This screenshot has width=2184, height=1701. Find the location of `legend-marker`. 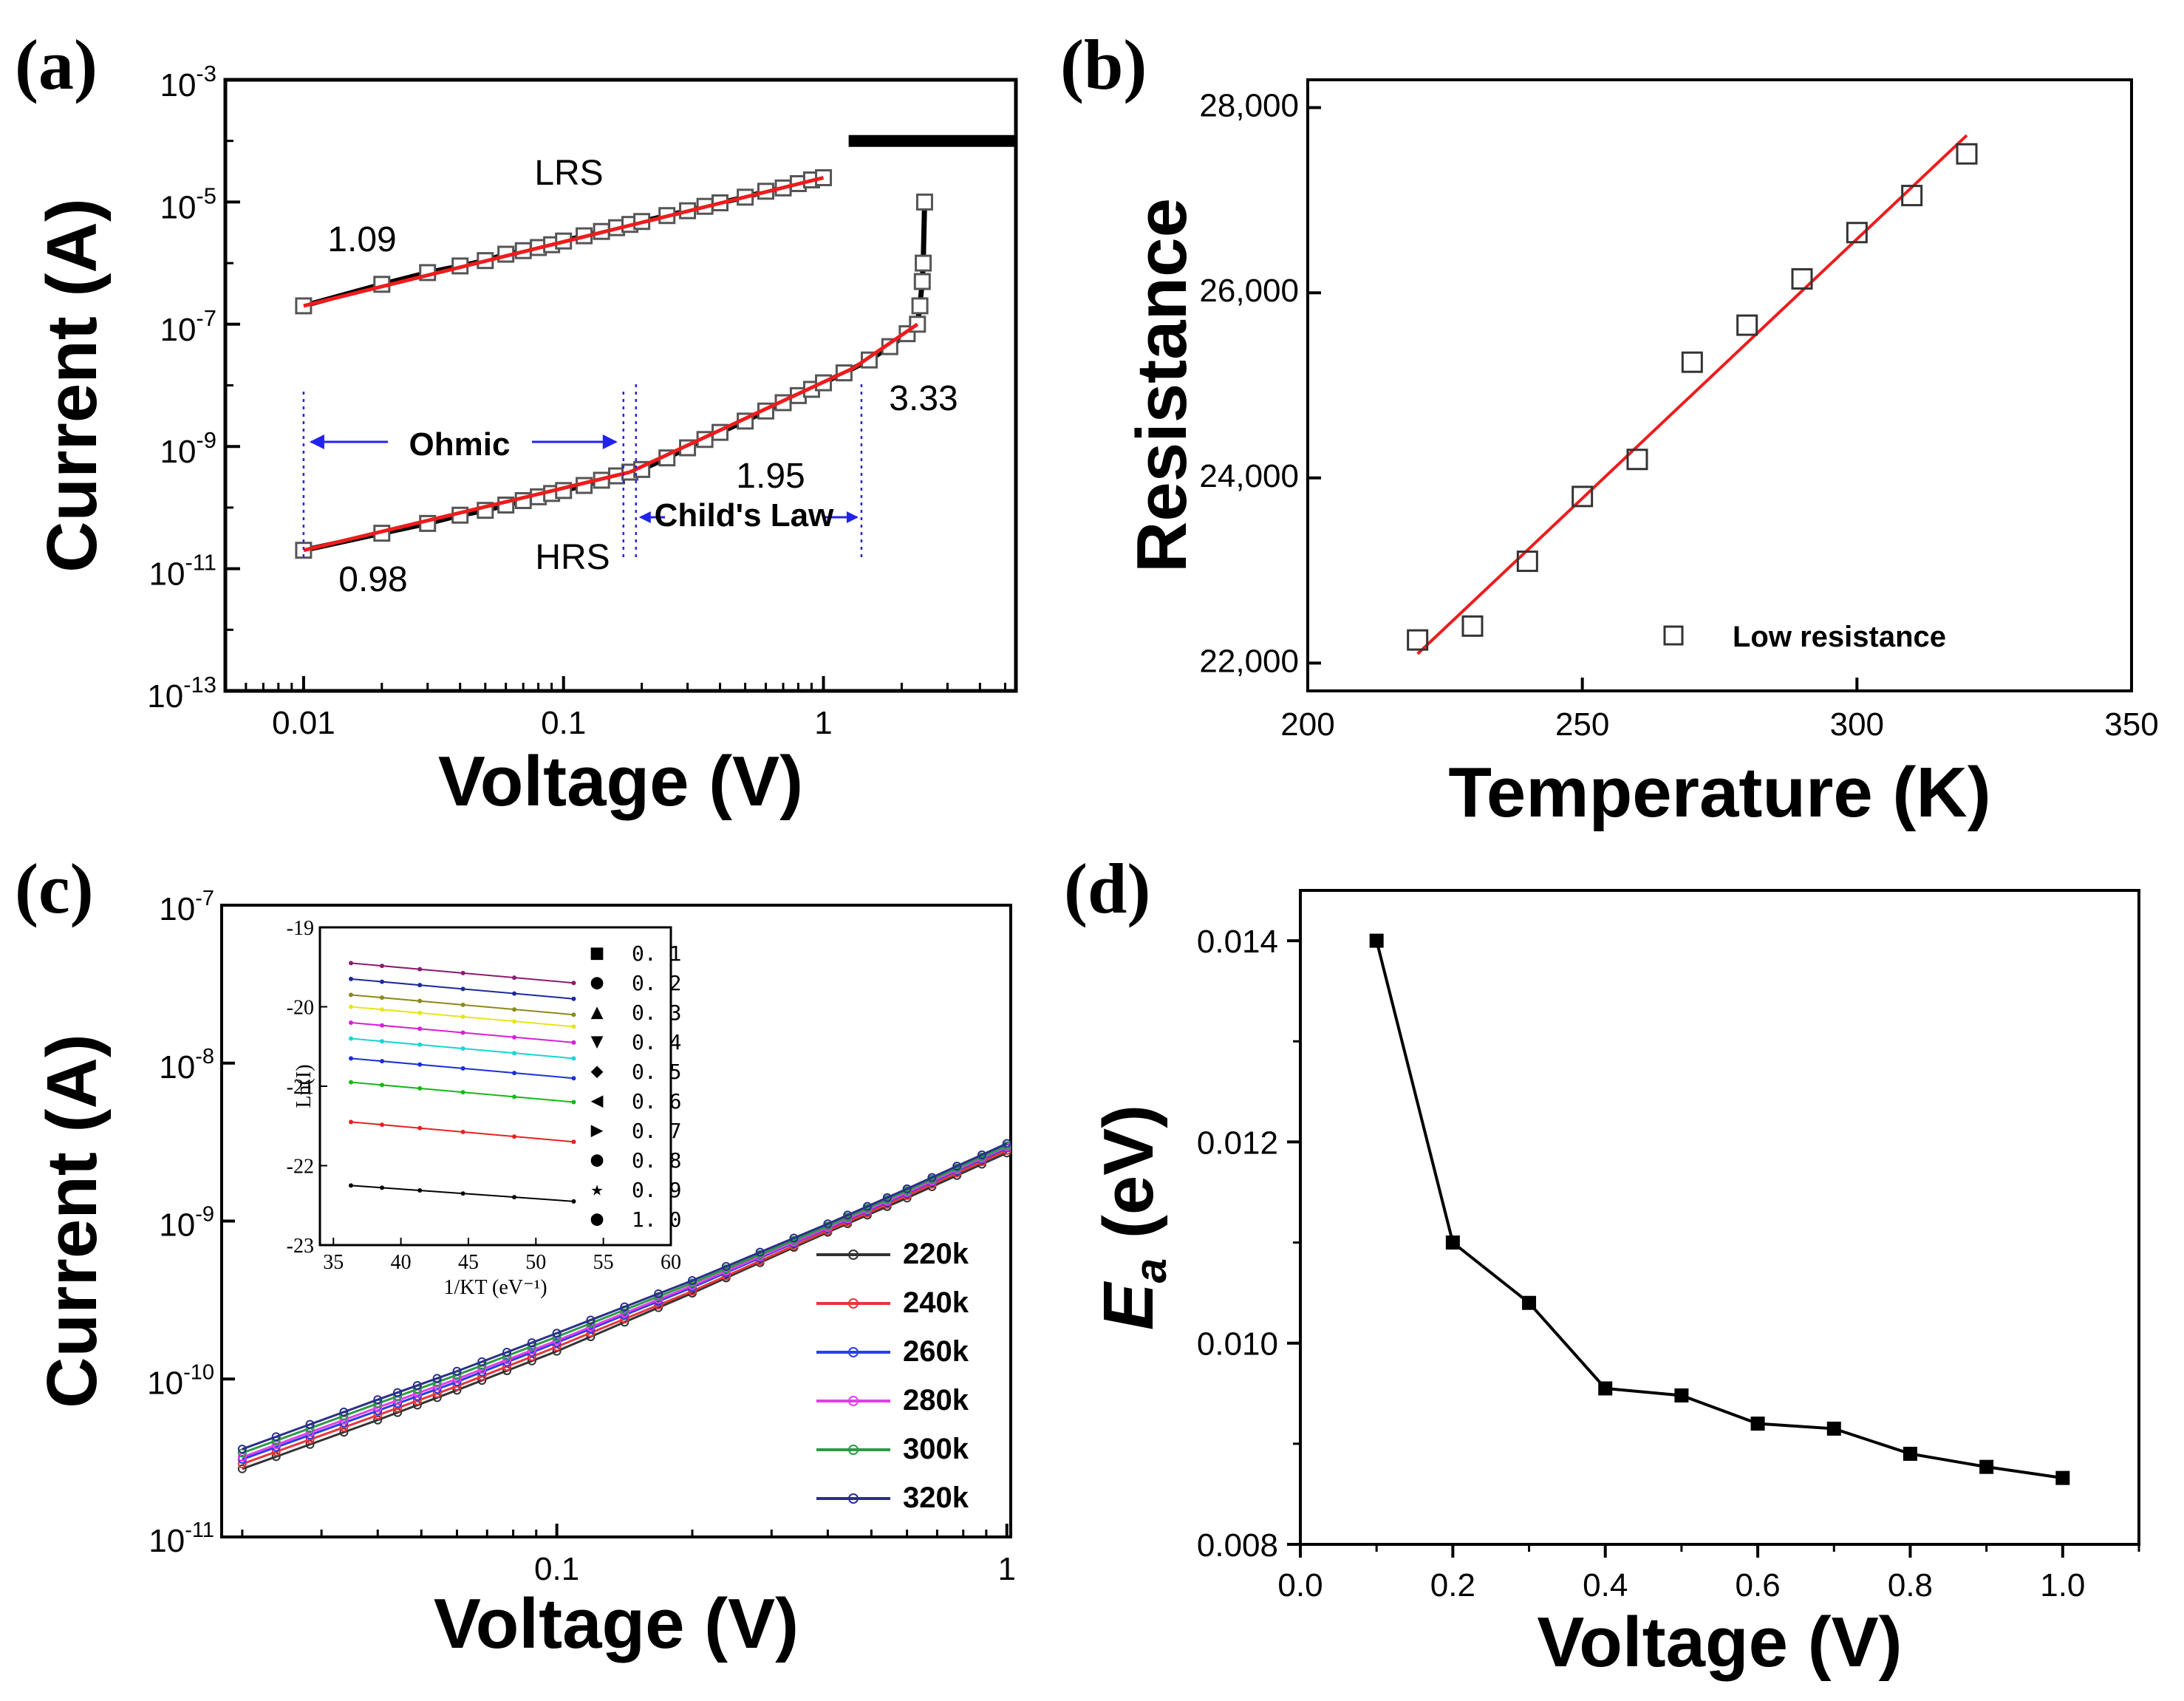

legend-marker is located at coordinates (1674, 635).